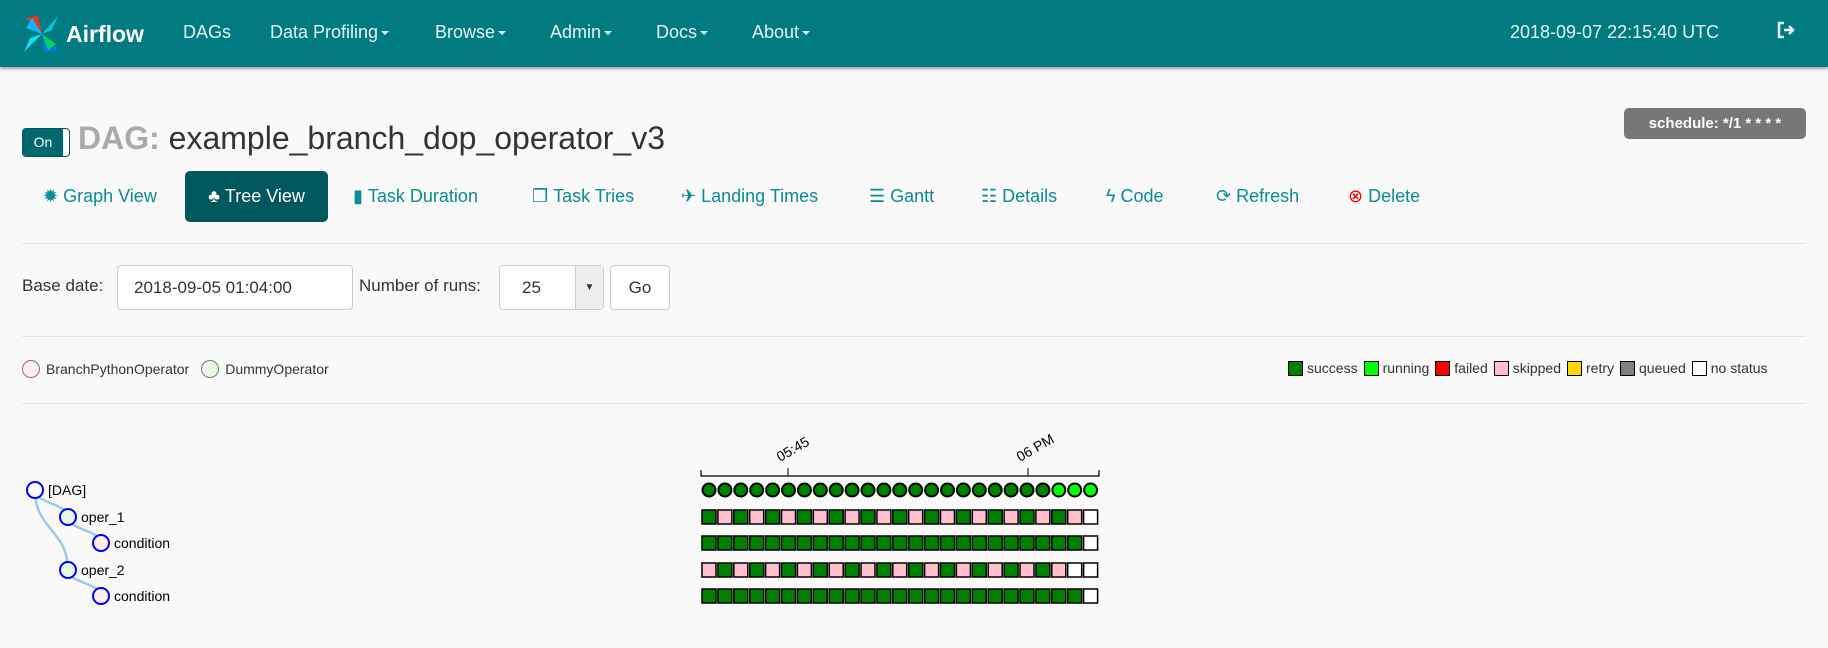 This screenshot has width=1828, height=648. I want to click on tab-landing-times: ✈ Landing Times, so click(749, 196).